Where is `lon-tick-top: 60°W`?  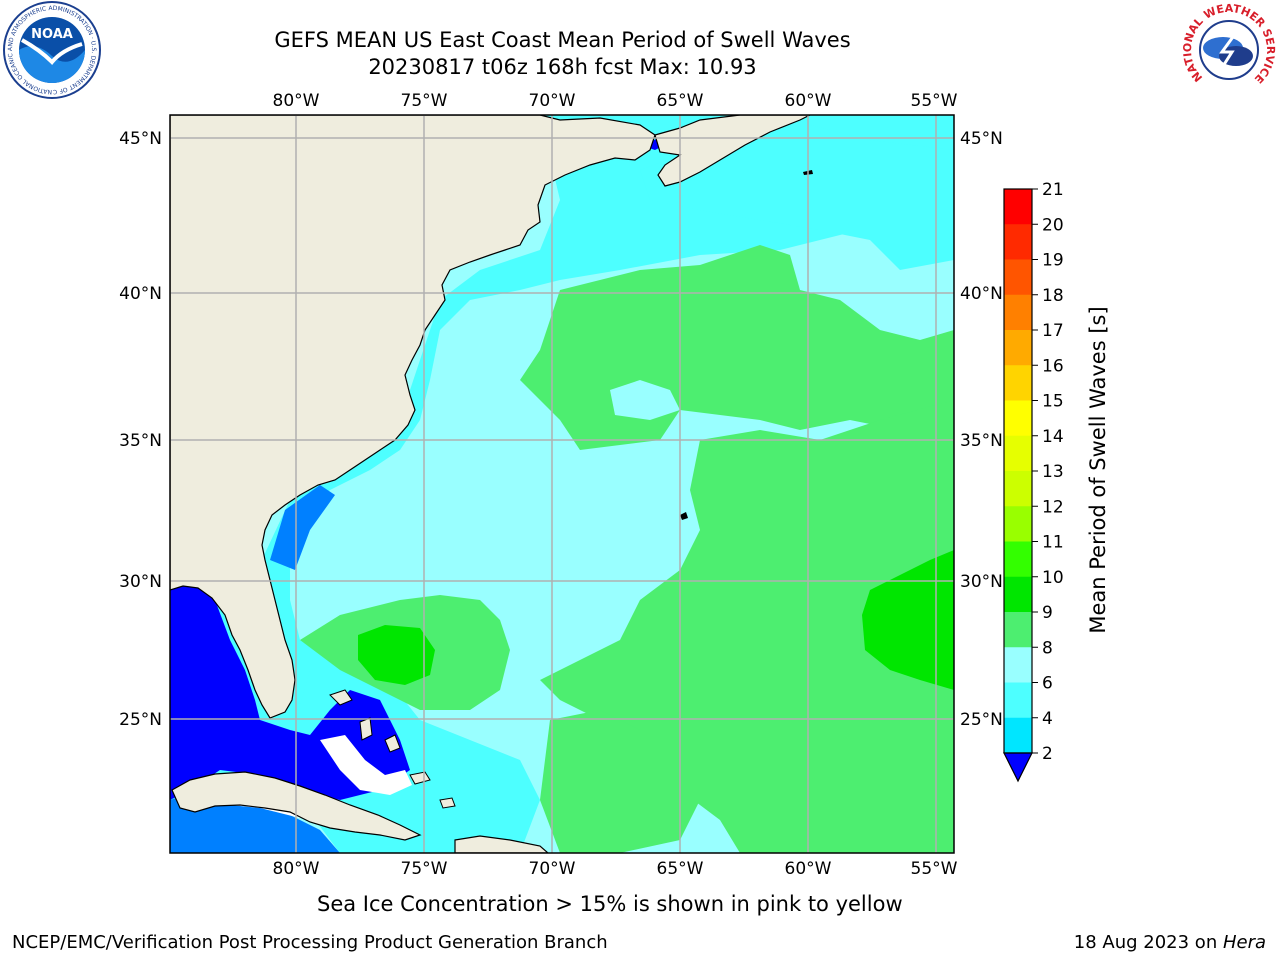
lon-tick-top: 60°W is located at coordinates (808, 101).